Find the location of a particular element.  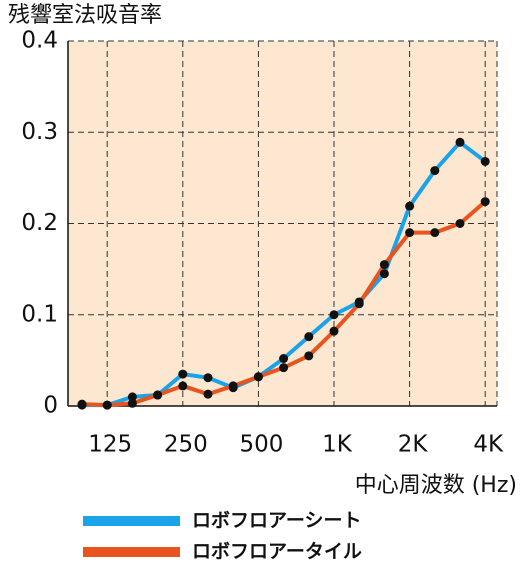

y-tick-label: 0.1 is located at coordinates (39, 314).